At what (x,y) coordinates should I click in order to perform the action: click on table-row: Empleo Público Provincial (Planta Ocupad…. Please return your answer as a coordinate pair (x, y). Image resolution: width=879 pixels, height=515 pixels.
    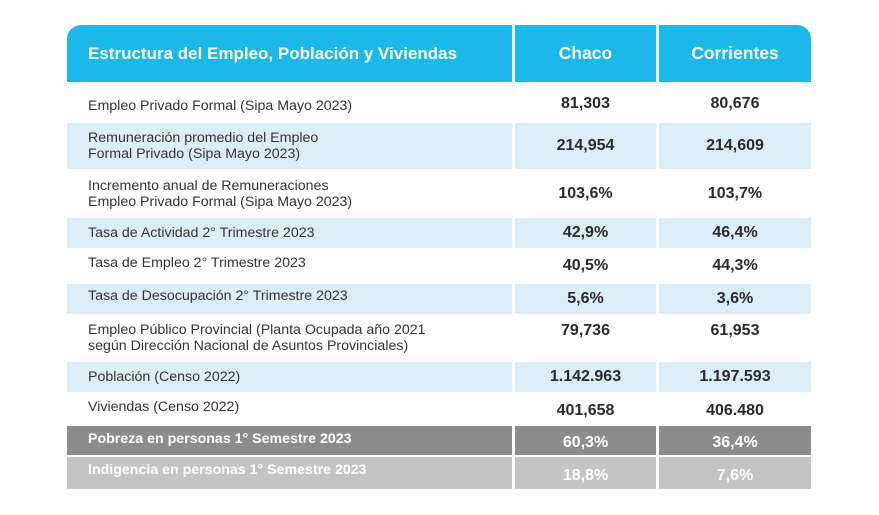
    Looking at the image, I should click on (439, 339).